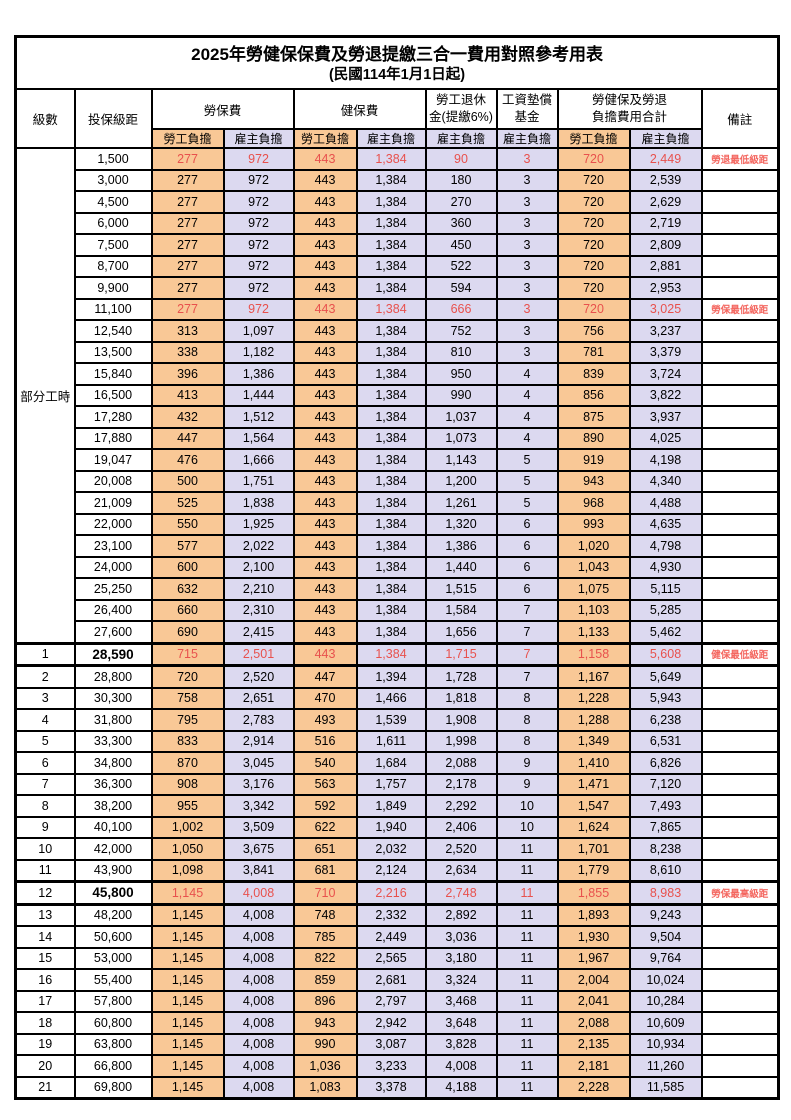  What do you see at coordinates (461, 870) in the screenshot?
I see `value-cell-pension-er: 2,634` at bounding box center [461, 870].